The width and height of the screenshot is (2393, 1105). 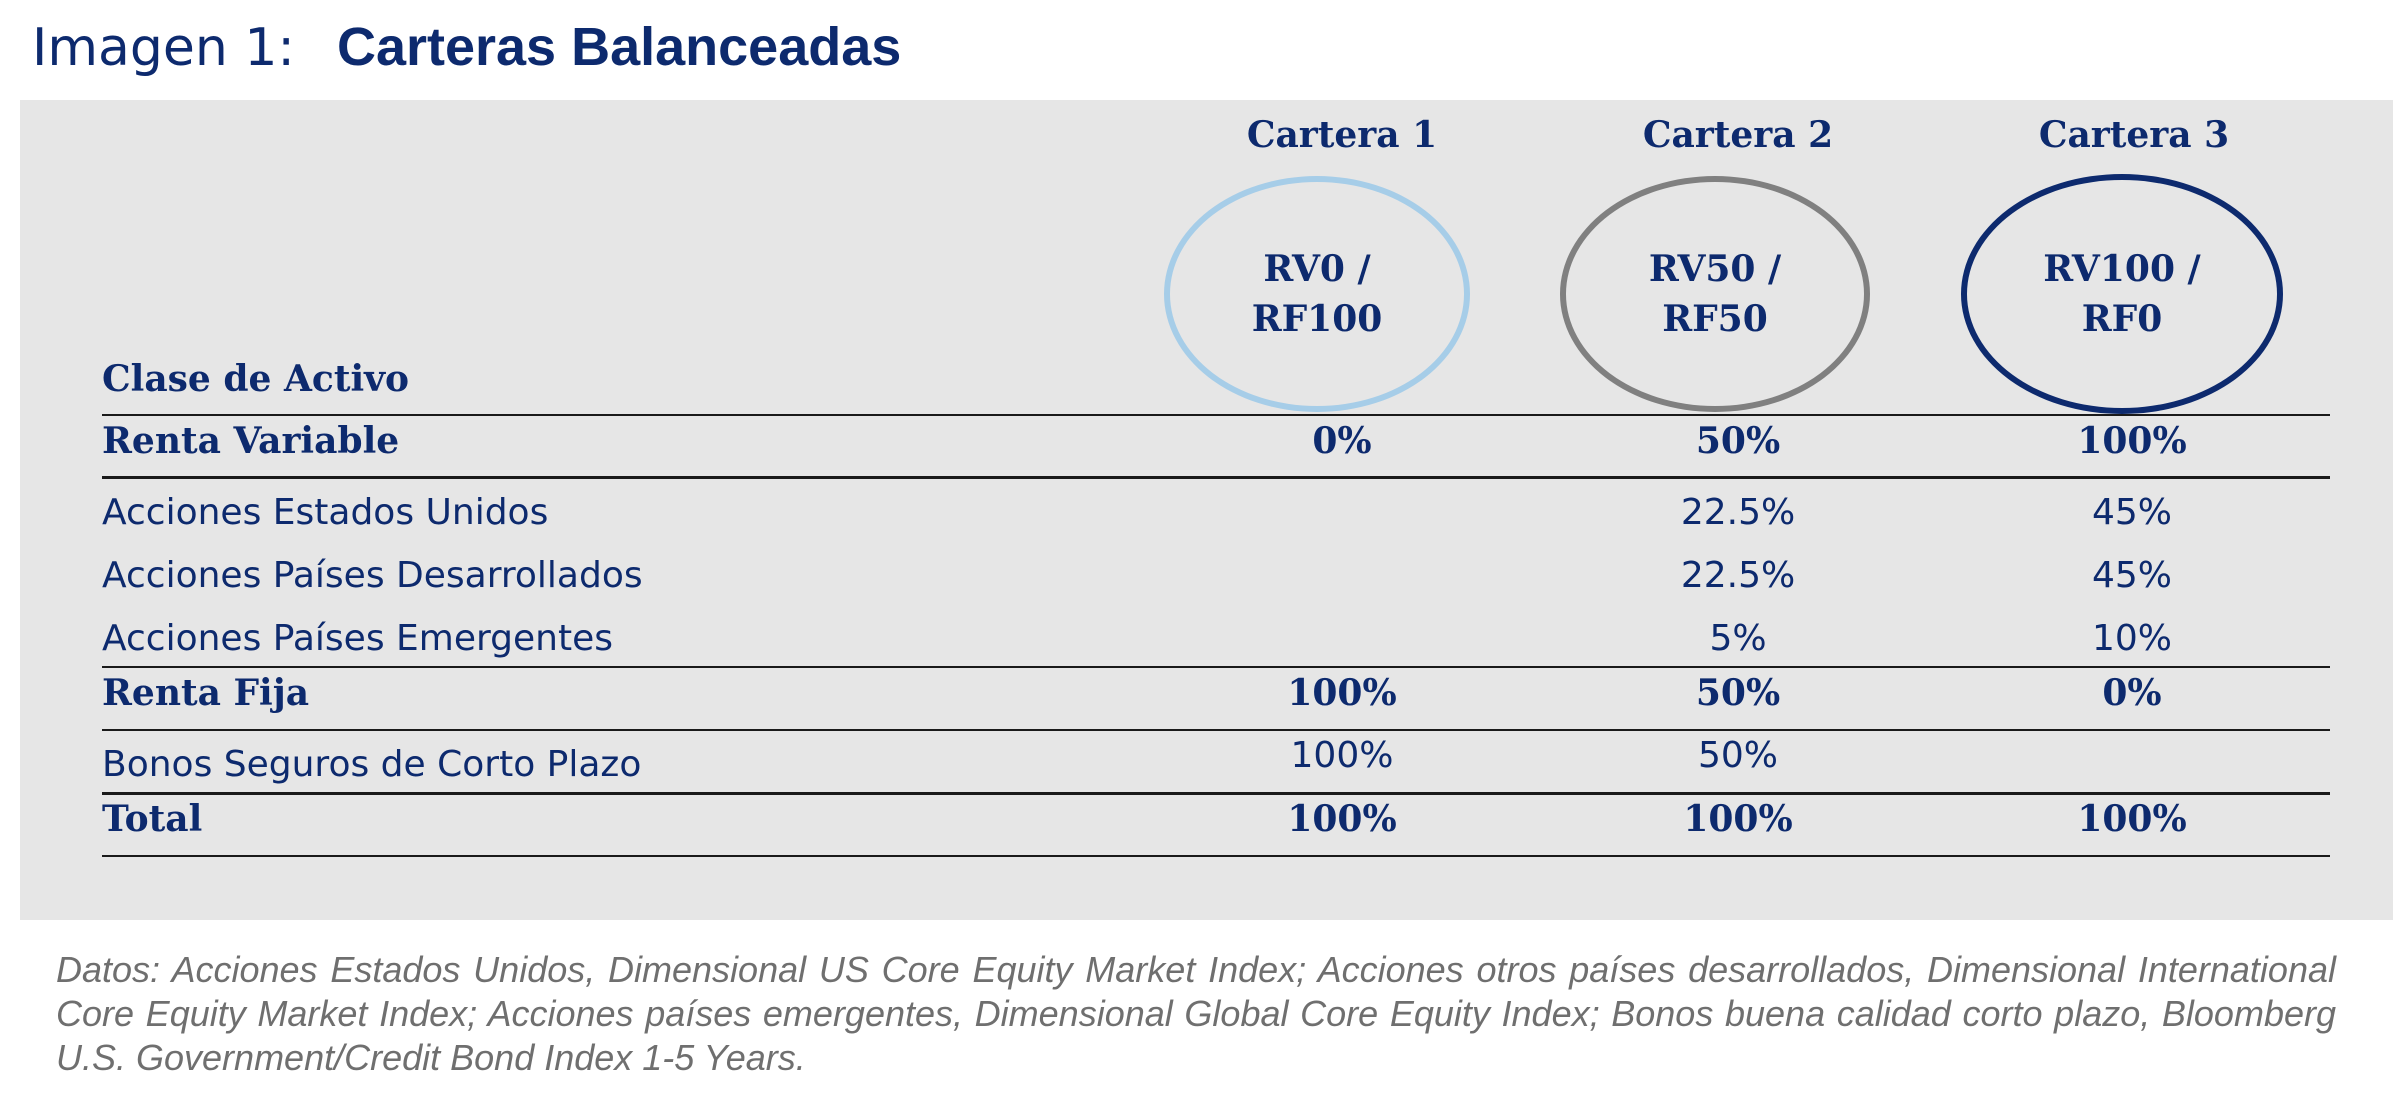 I want to click on row-acciones-emergentes-cartera-2: 5%, so click(x=1738, y=638).